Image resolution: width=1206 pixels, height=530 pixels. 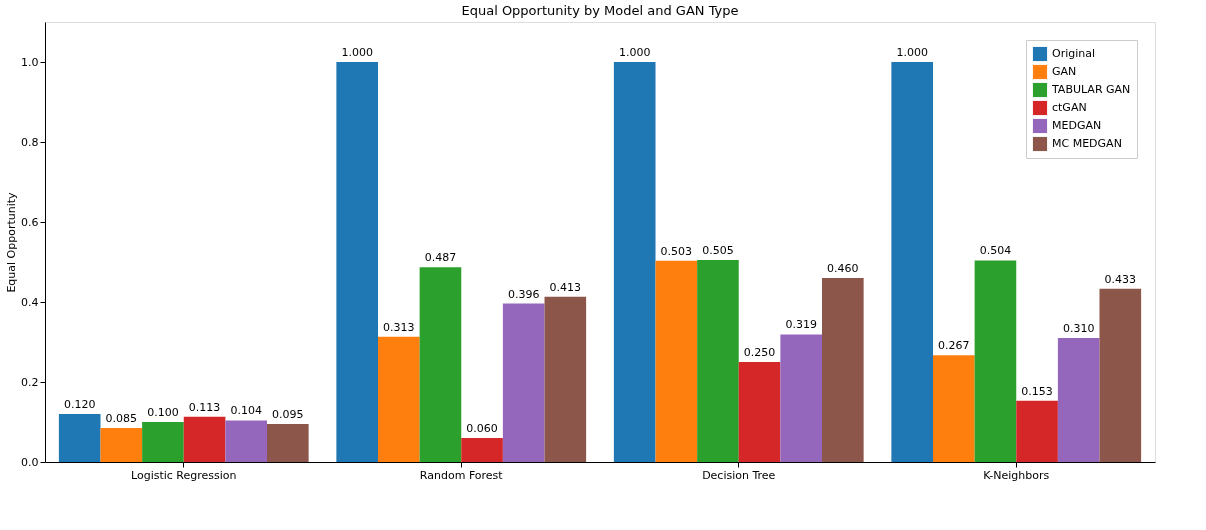 I want to click on data-label: 0.413, so click(x=565, y=287).